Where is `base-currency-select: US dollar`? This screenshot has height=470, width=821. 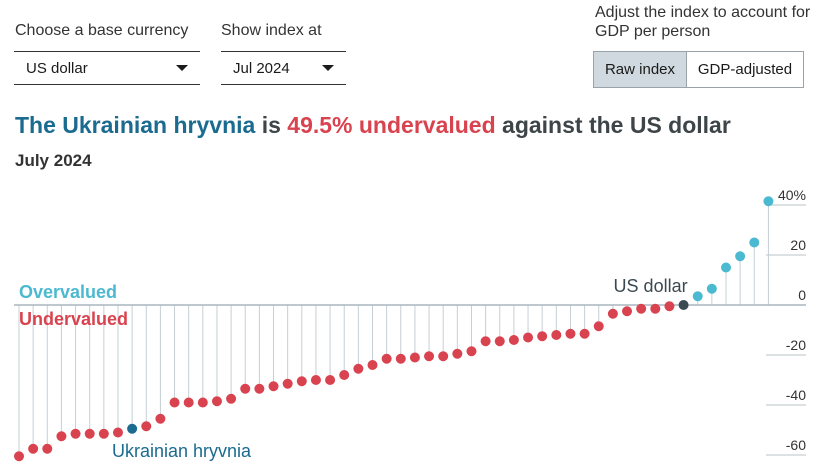 base-currency-select: US dollar is located at coordinates (107, 68).